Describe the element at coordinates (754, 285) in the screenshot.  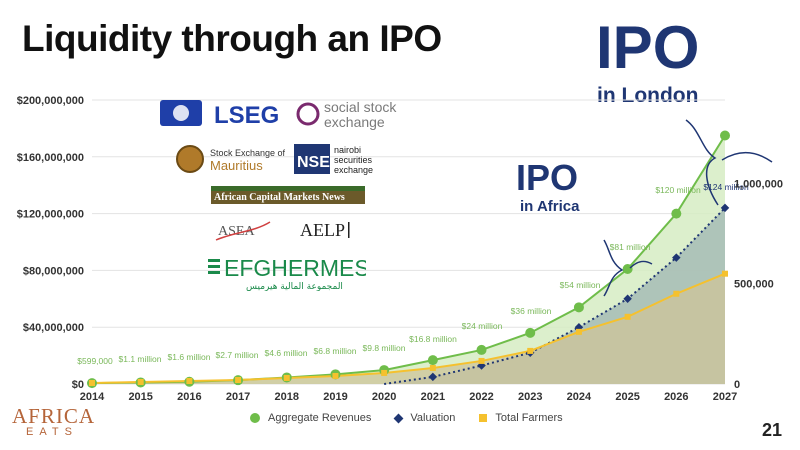
I see `y-tick-right: 500,000` at that location.